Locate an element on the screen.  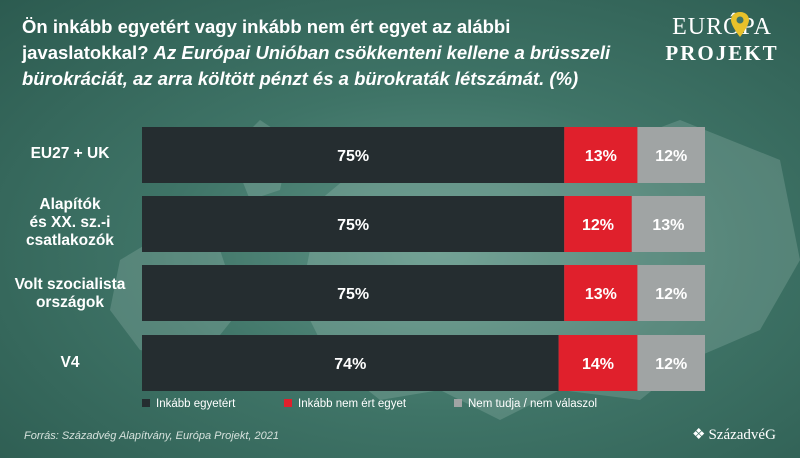
diamond-icon: ❖ is located at coordinates (699, 435).